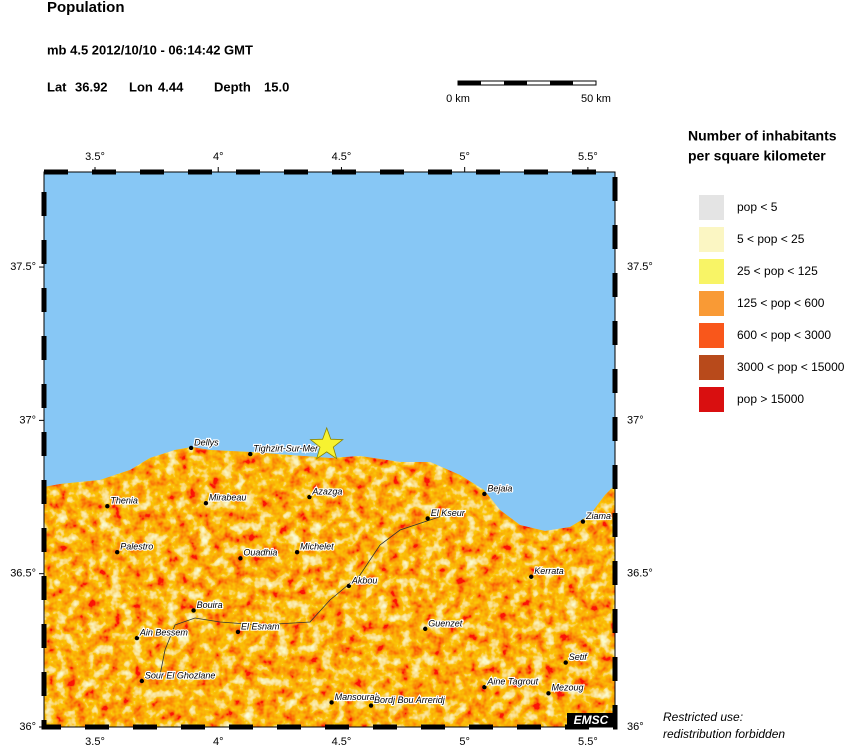  I want to click on legend-label: 600 < pop < 3000, so click(784, 335).